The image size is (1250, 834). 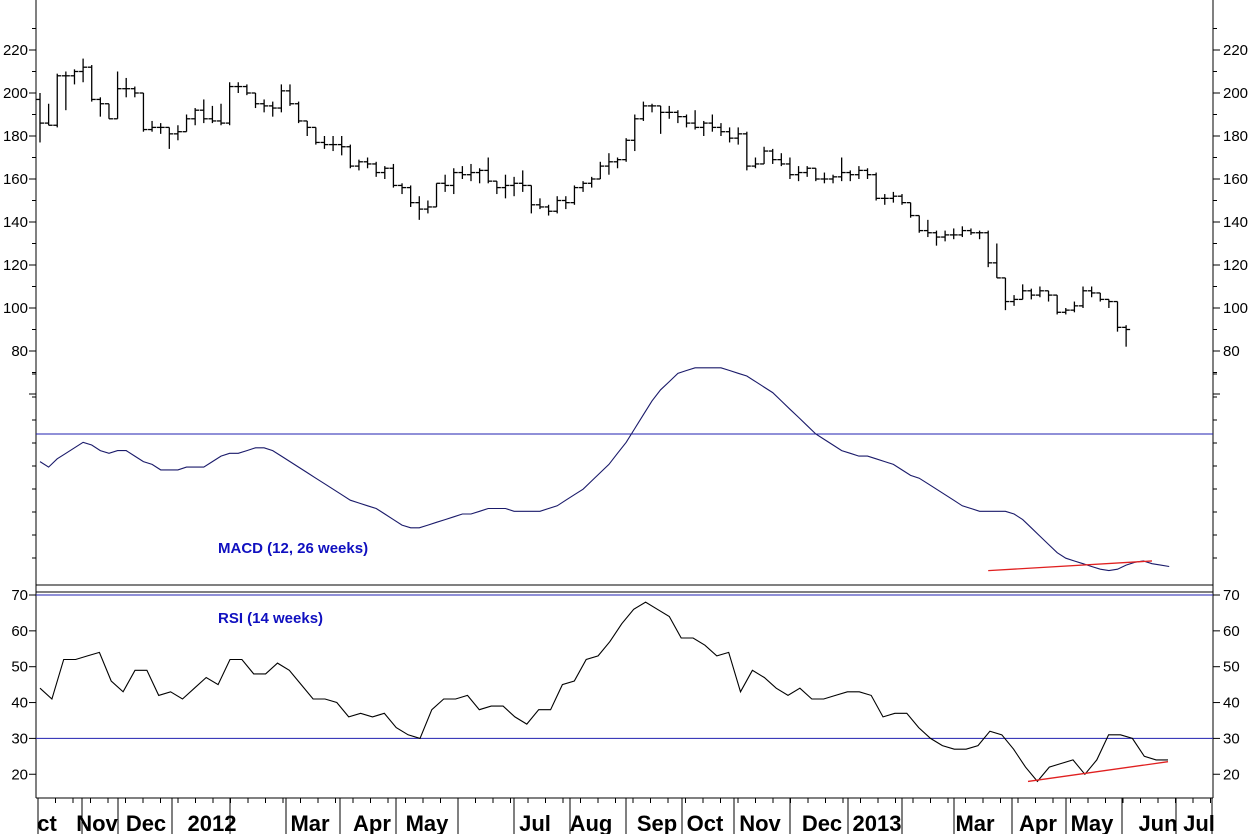 I want to click on rsi-tick-label-right: 40, so click(x=1231, y=703).